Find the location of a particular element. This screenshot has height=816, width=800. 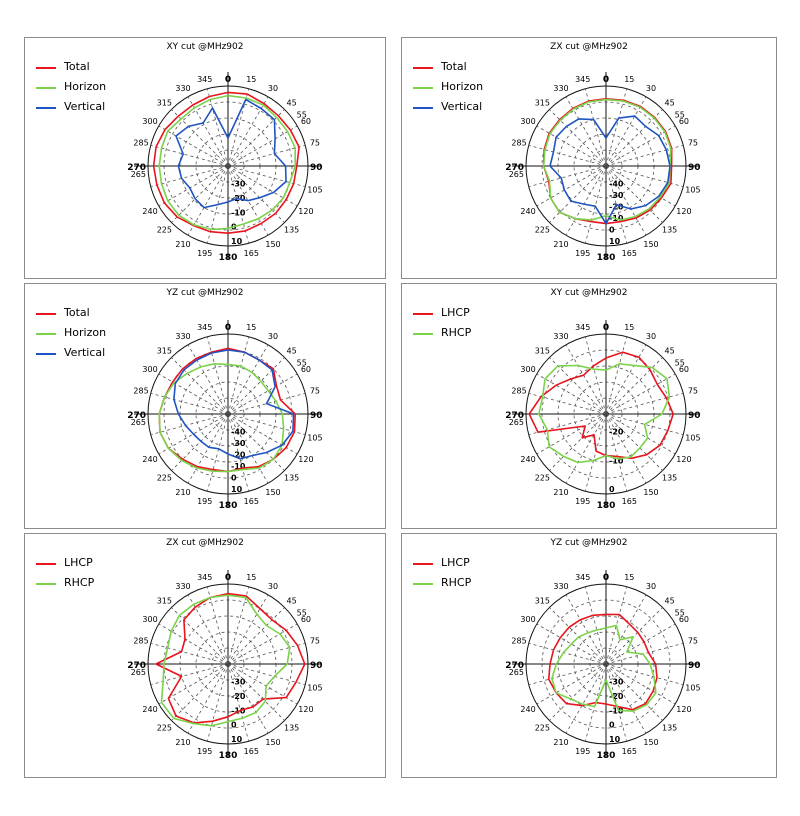

angle-tick-label: 210 is located at coordinates (560, 492).